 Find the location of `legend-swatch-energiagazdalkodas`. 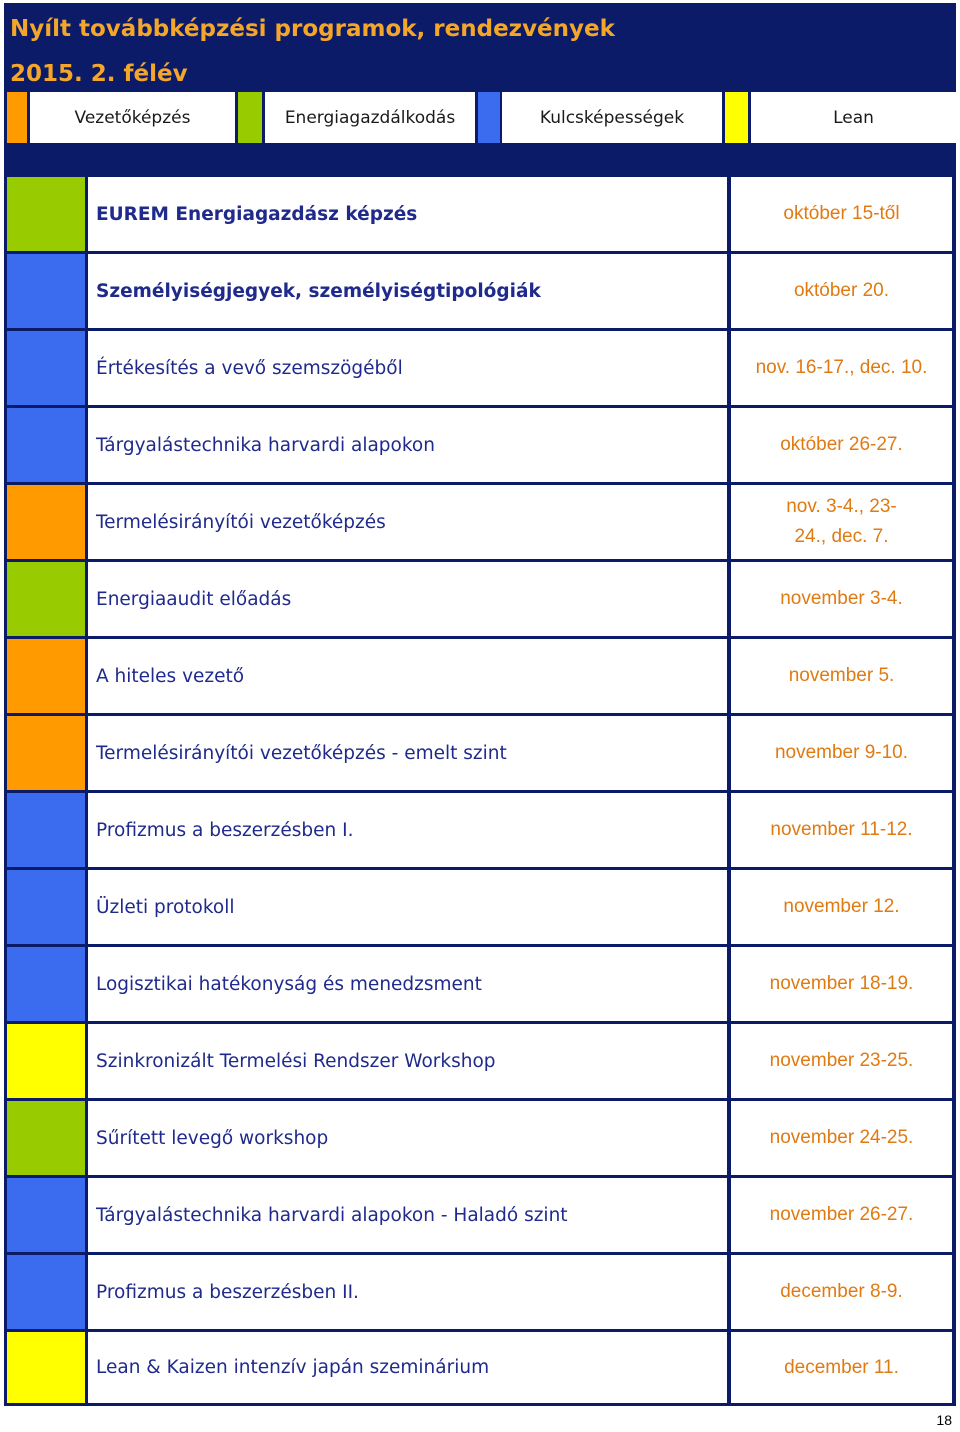

legend-swatch-energiagazdalkodas is located at coordinates (250, 117).